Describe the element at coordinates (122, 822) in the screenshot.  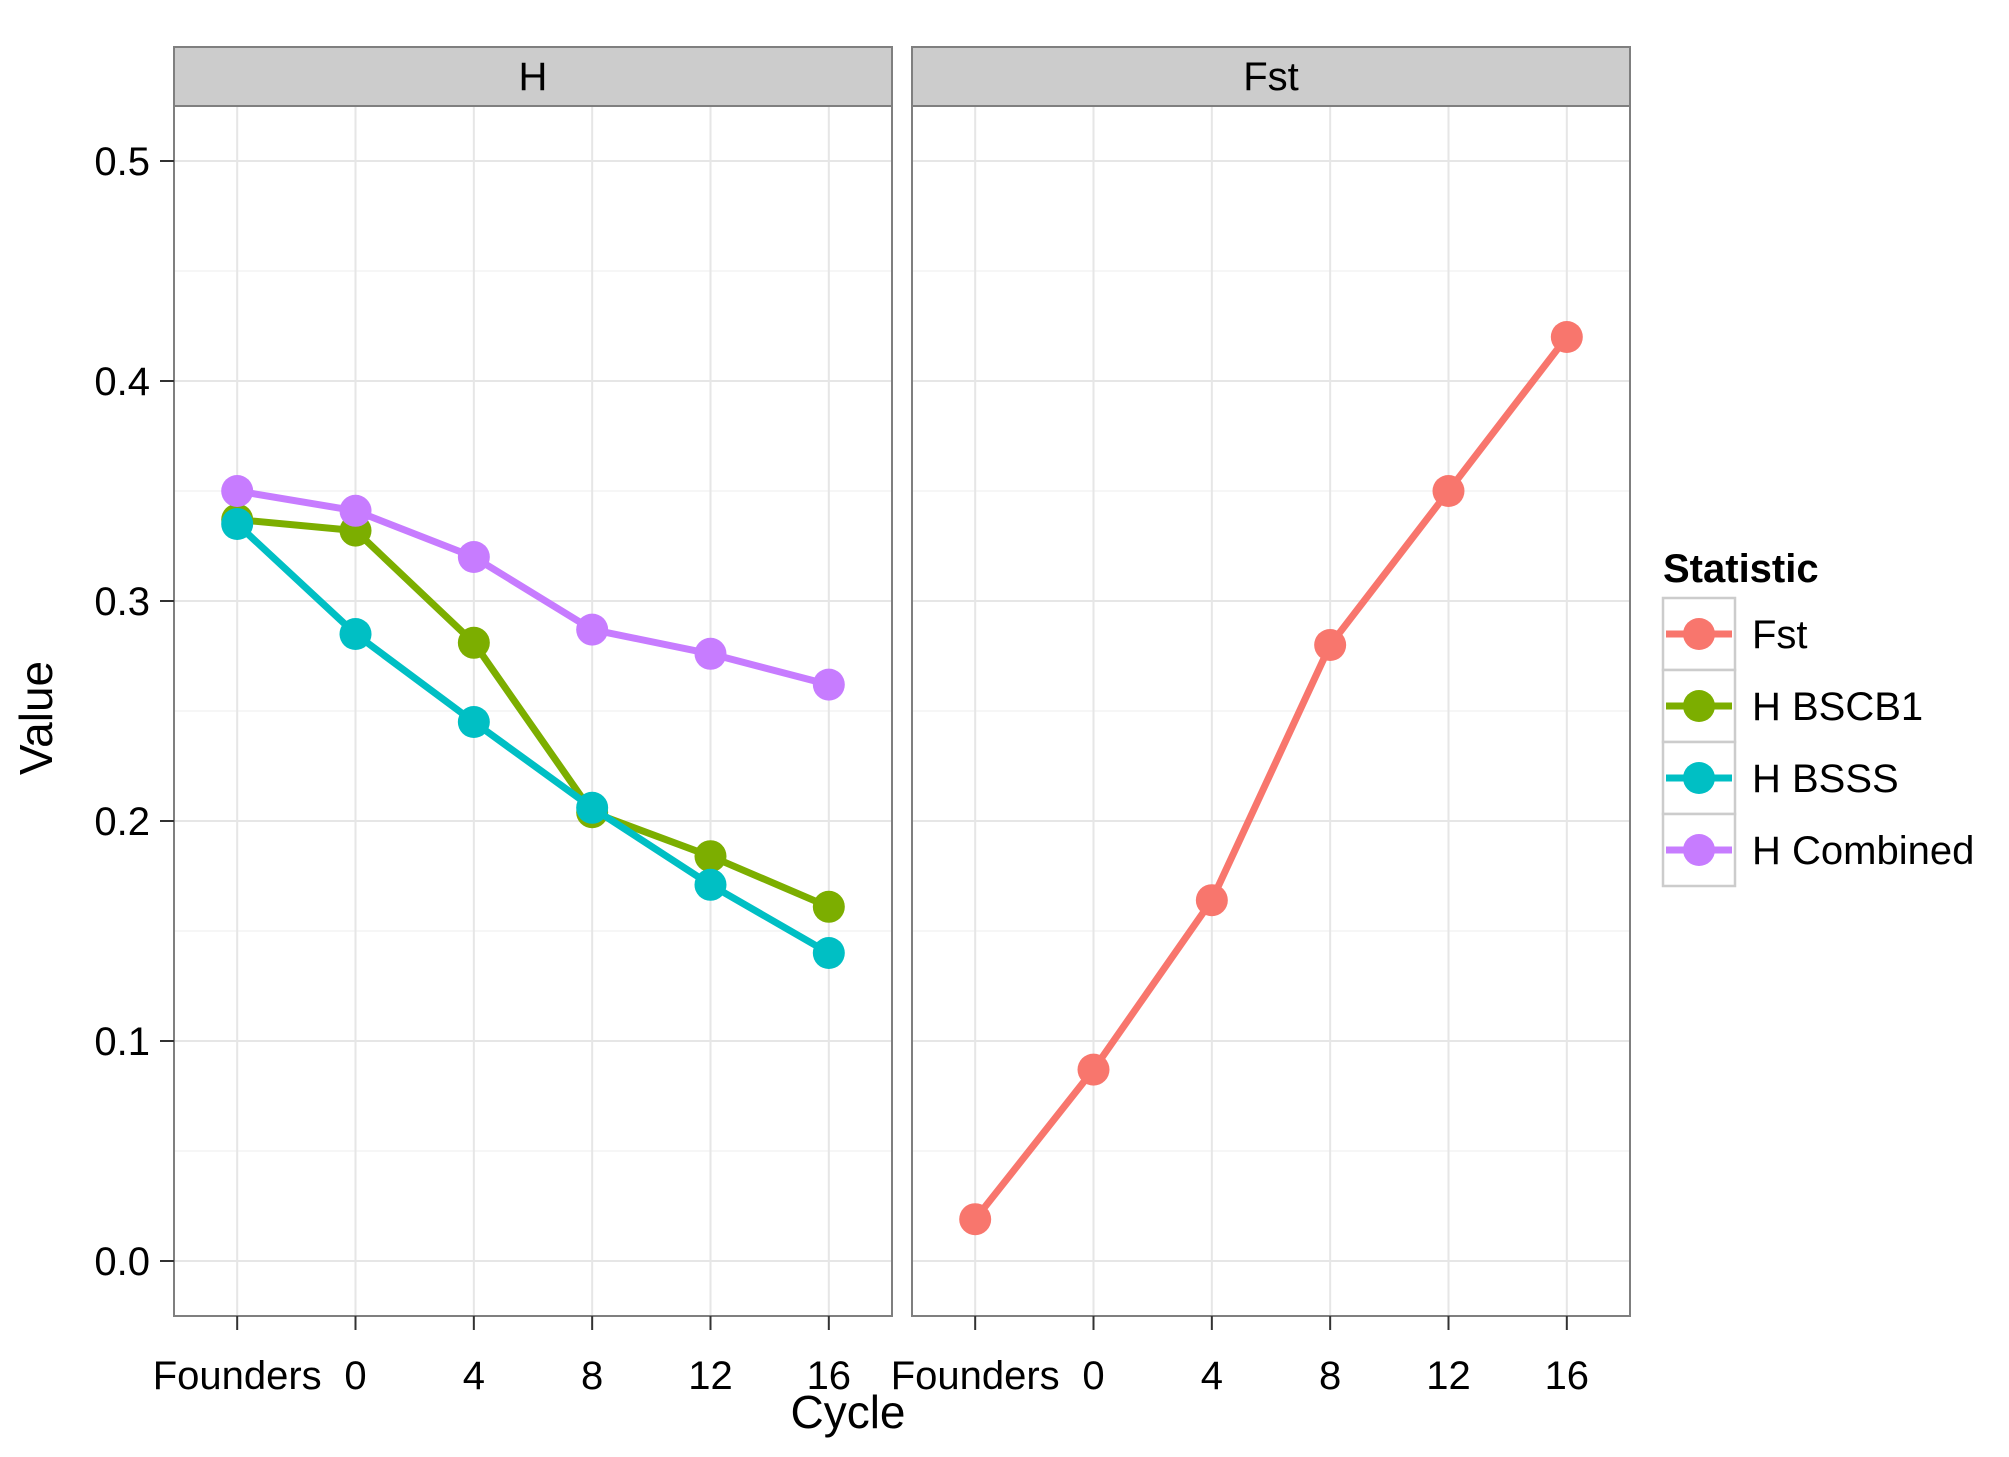
I see `y-tick-label: 0.2` at that location.